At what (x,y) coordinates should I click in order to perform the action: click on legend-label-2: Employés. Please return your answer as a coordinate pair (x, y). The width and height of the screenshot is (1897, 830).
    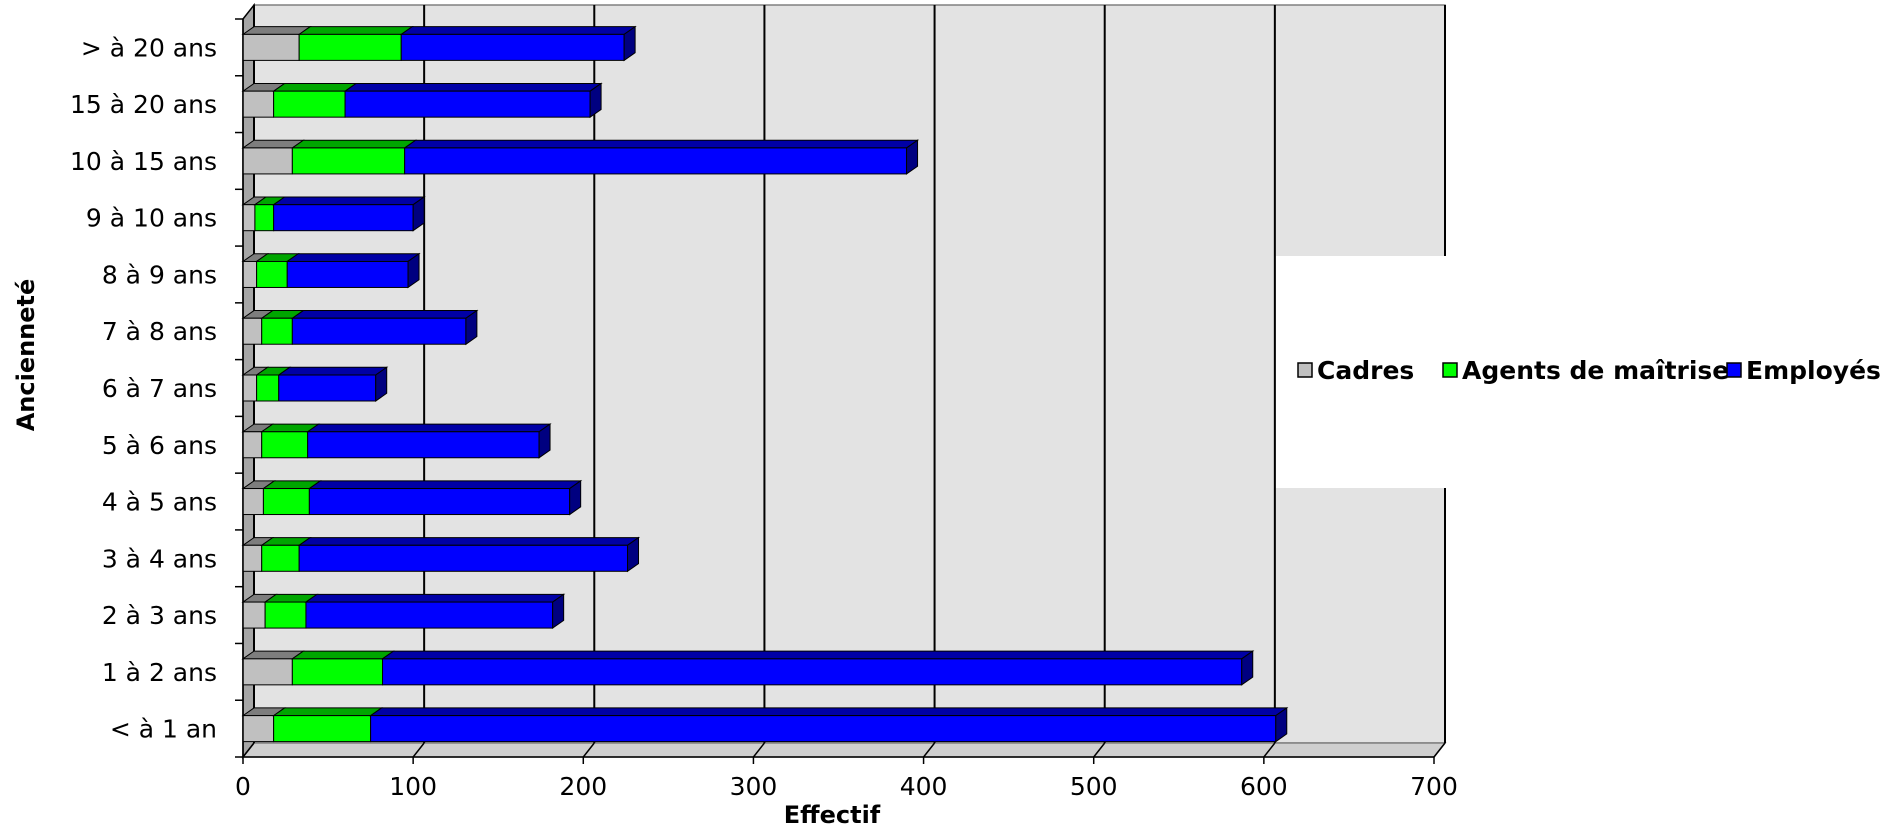
    Looking at the image, I should click on (1813, 370).